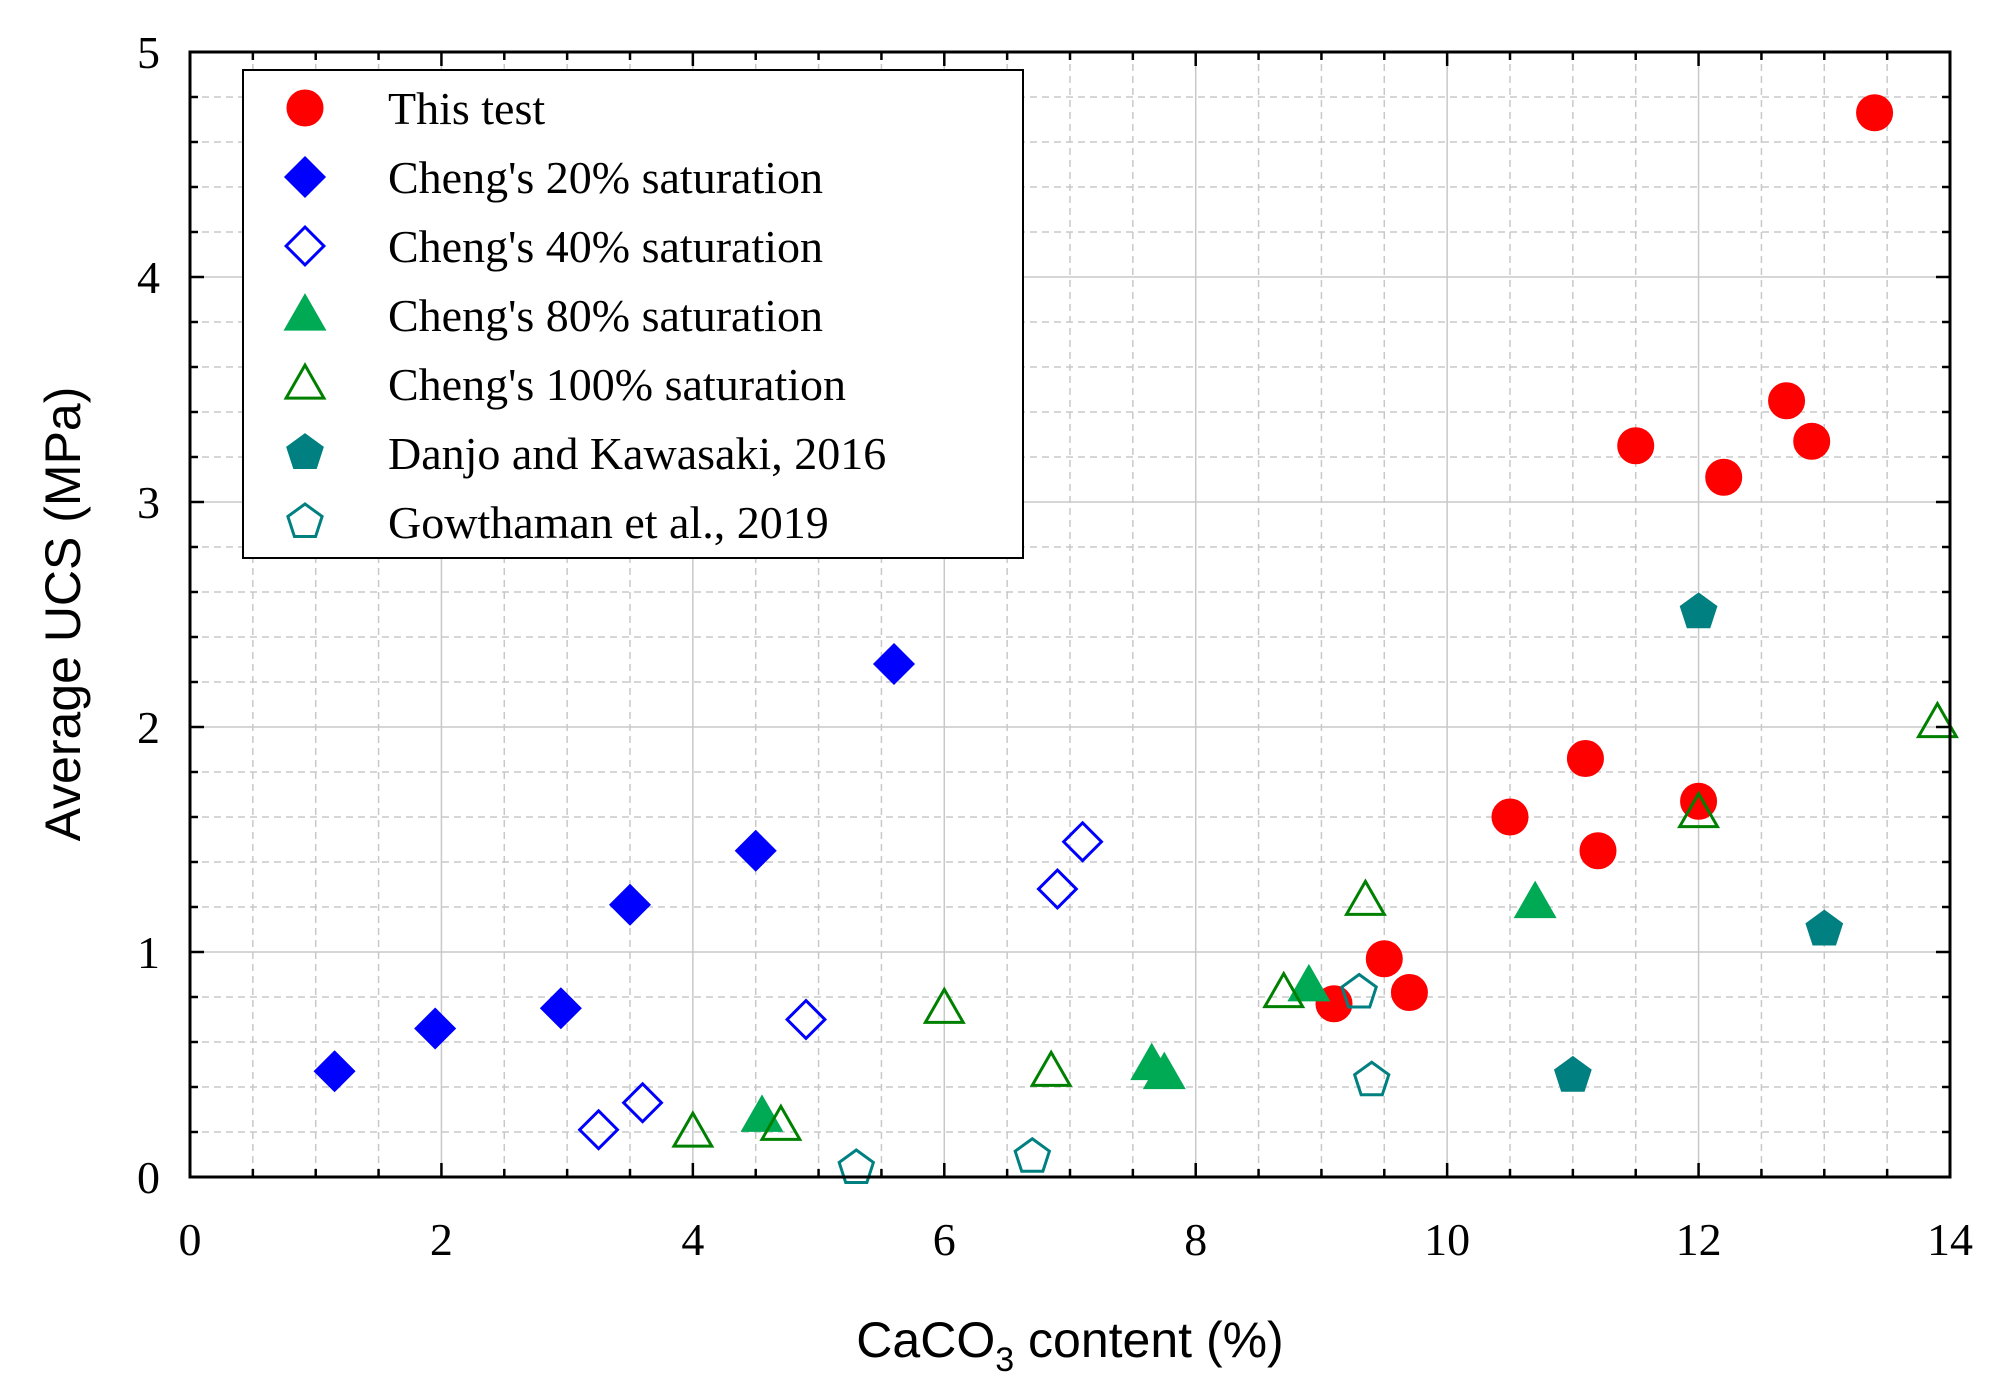  What do you see at coordinates (63, 614) in the screenshot?
I see `y-axis-title: Average UCS (MPa)` at bounding box center [63, 614].